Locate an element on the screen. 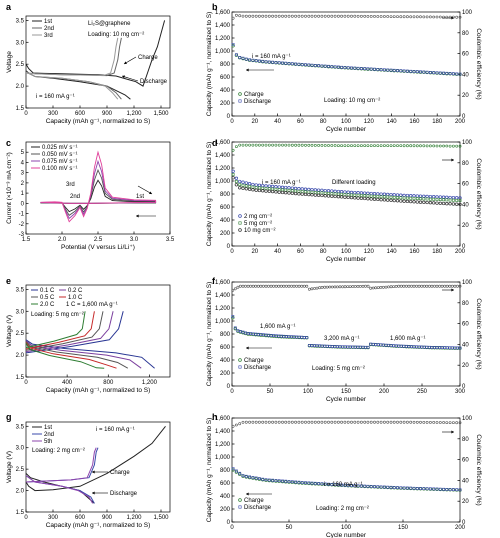 The width and height of the screenshot is (500, 538). y-axis-label: Capacity (mAh g⁻¹, normalized to S) is located at coordinates (209, 470).